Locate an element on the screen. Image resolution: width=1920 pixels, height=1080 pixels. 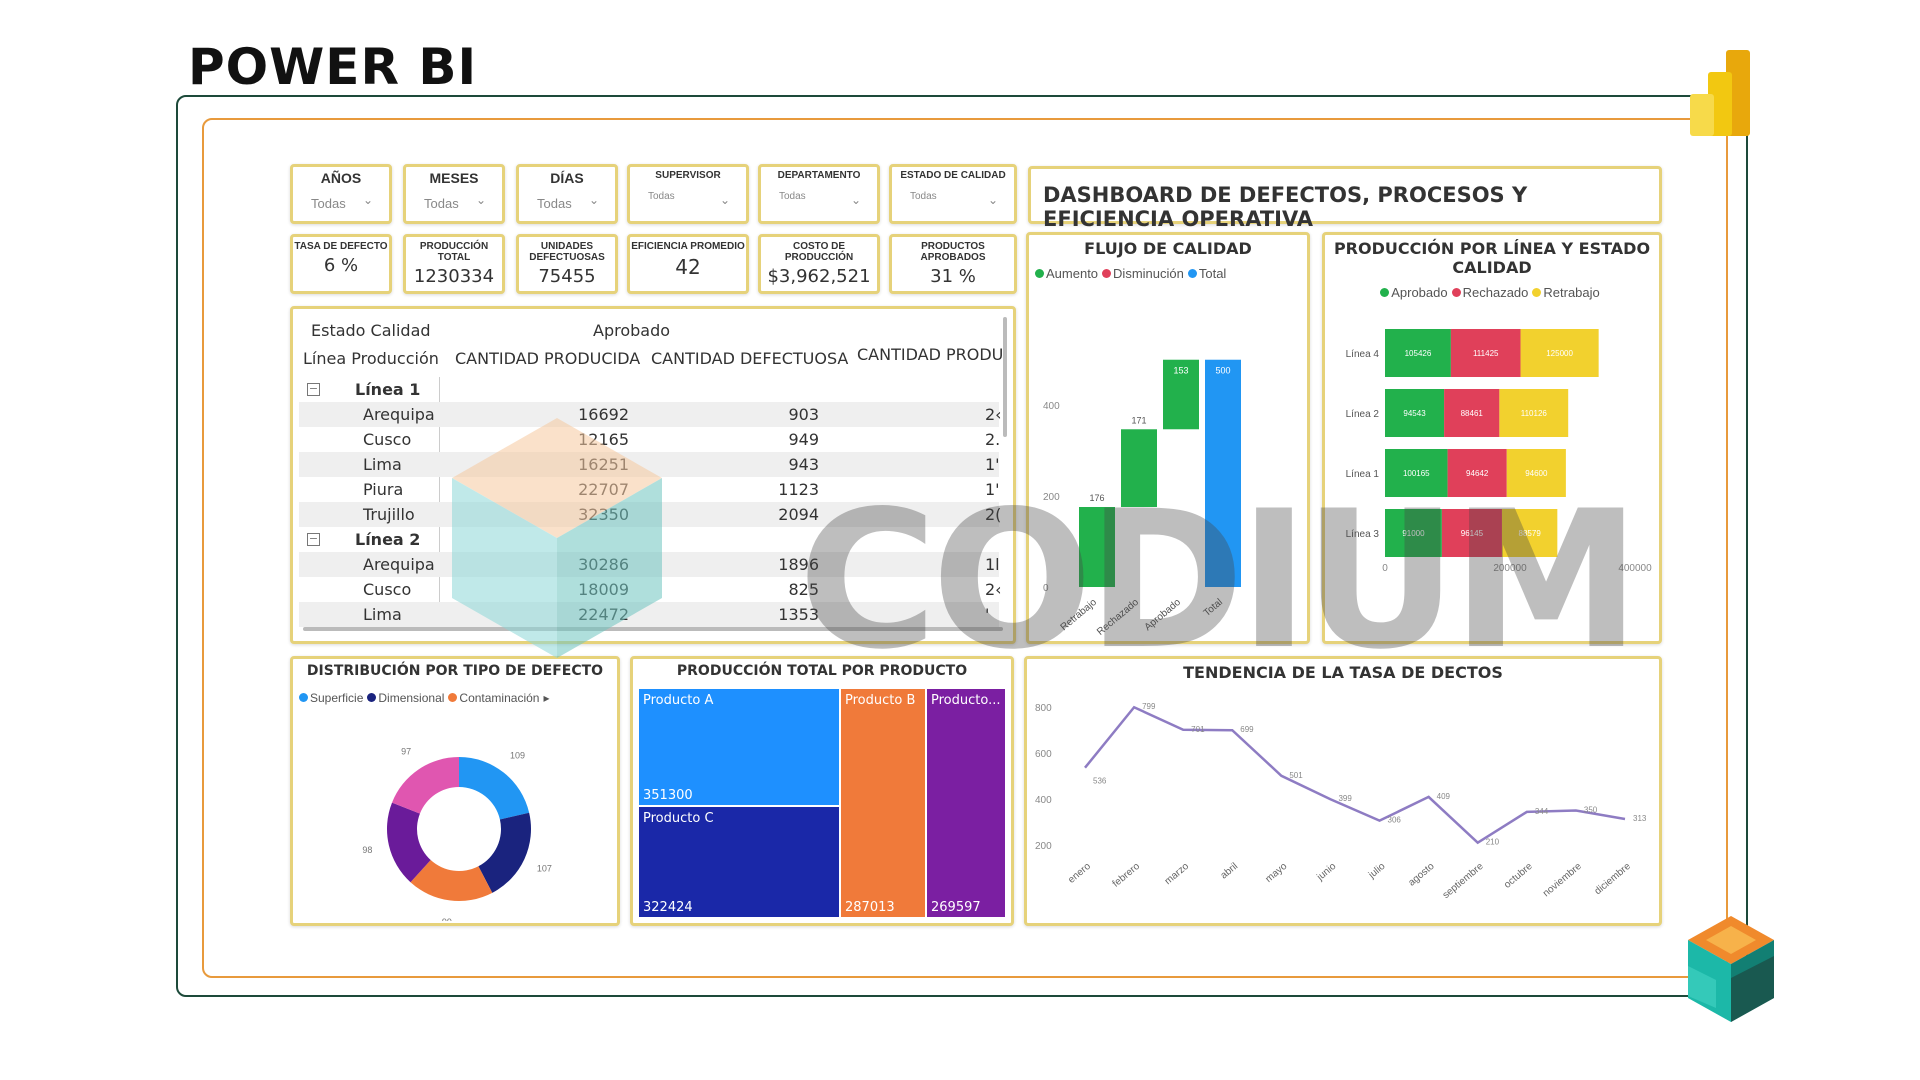
table-row: Lima 22472 1353 ' is located at coordinates (649, 614).